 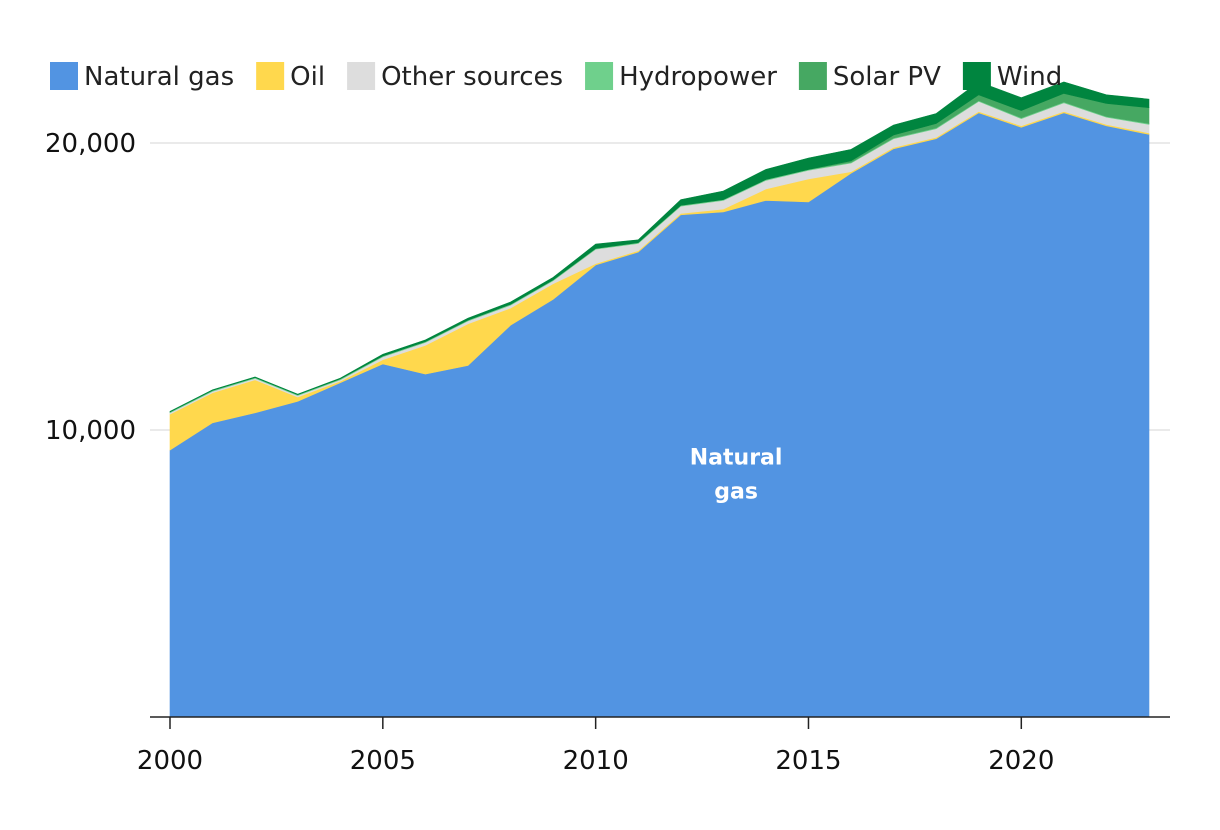 What do you see at coordinates (596, 761) in the screenshot?
I see `x-tick-label: 2010` at bounding box center [596, 761].